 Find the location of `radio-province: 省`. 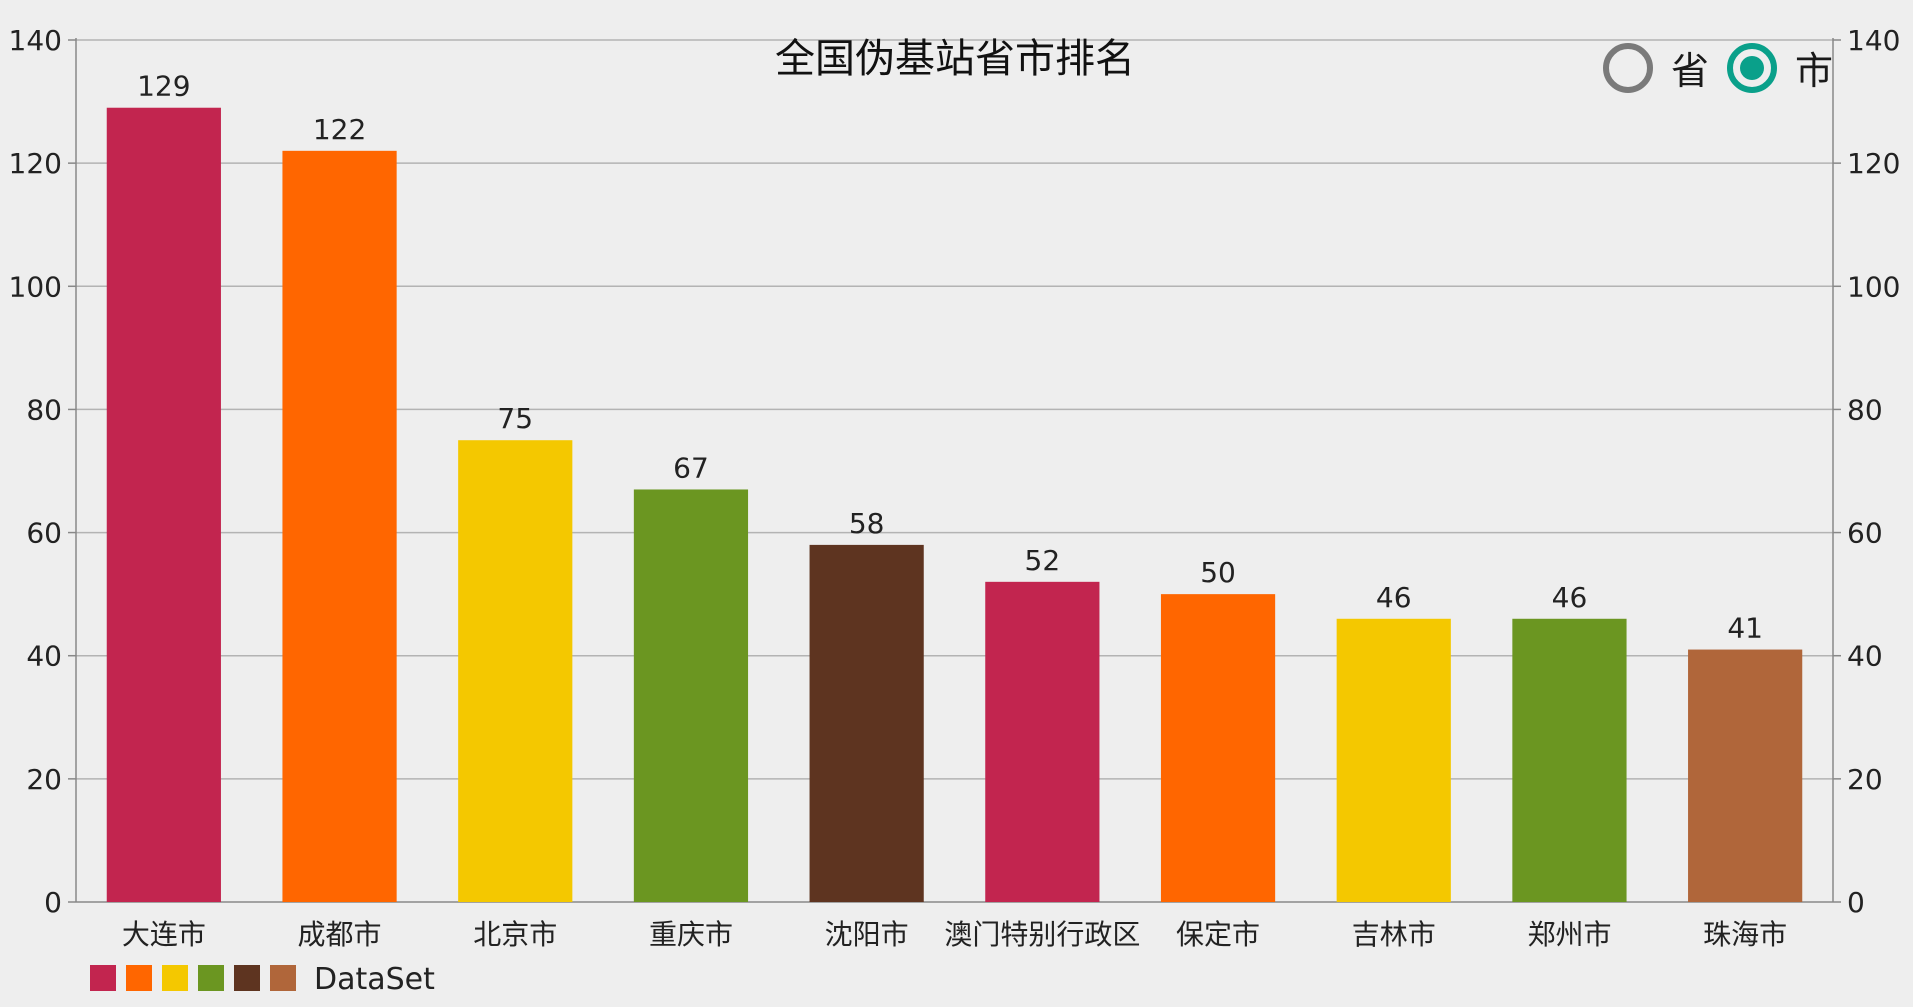

radio-province: 省 is located at coordinates (1655, 67).